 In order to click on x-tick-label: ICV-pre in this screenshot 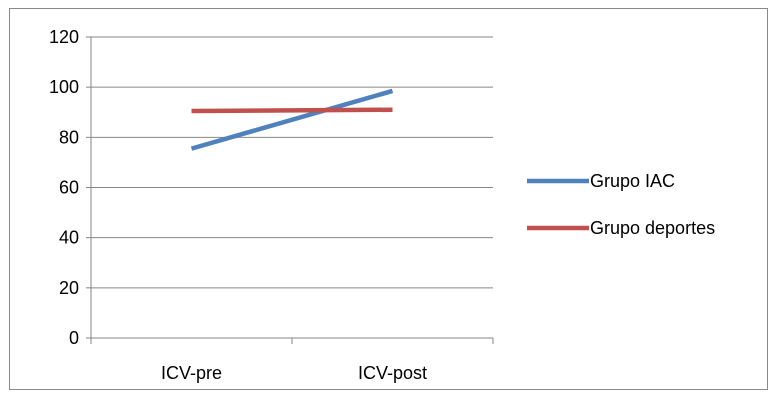, I will do `click(191, 373)`.